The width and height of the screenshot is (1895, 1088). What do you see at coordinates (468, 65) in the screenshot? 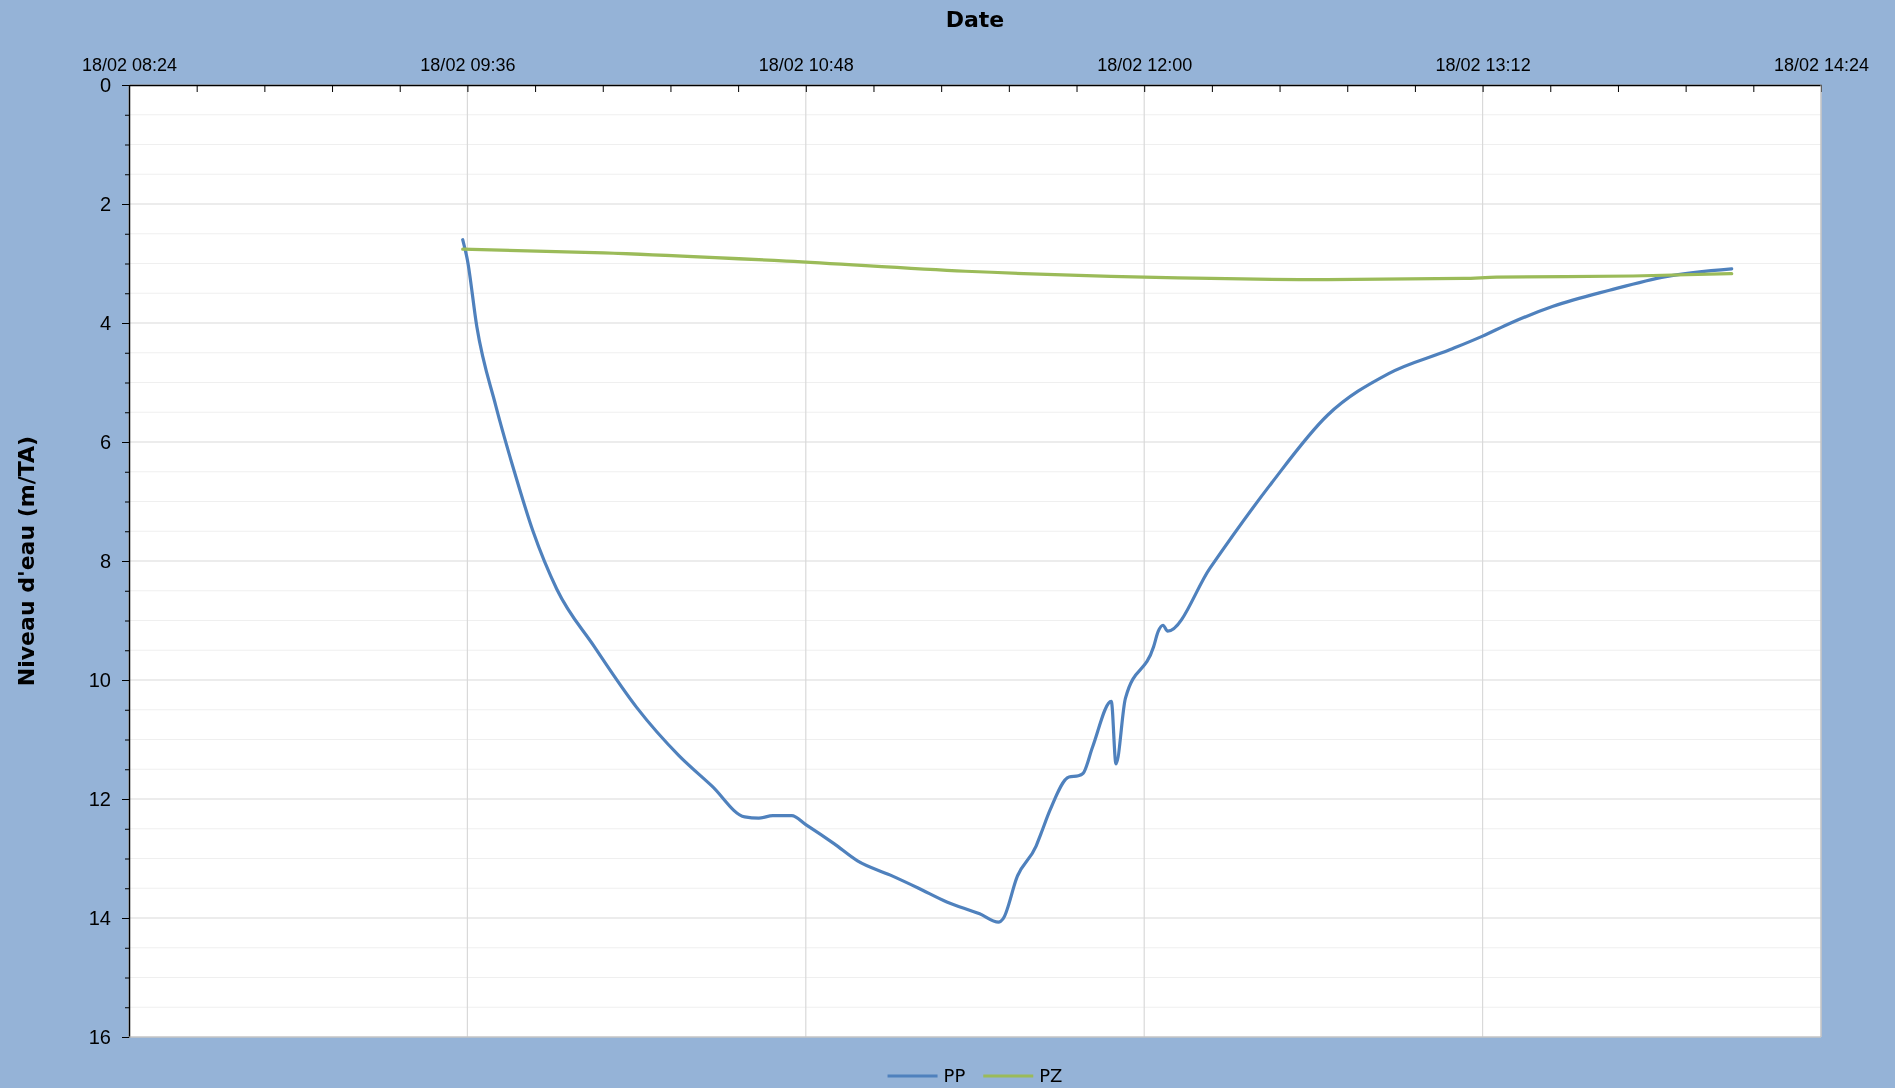
I see `x-tick-label: 18/02 09:36` at bounding box center [468, 65].